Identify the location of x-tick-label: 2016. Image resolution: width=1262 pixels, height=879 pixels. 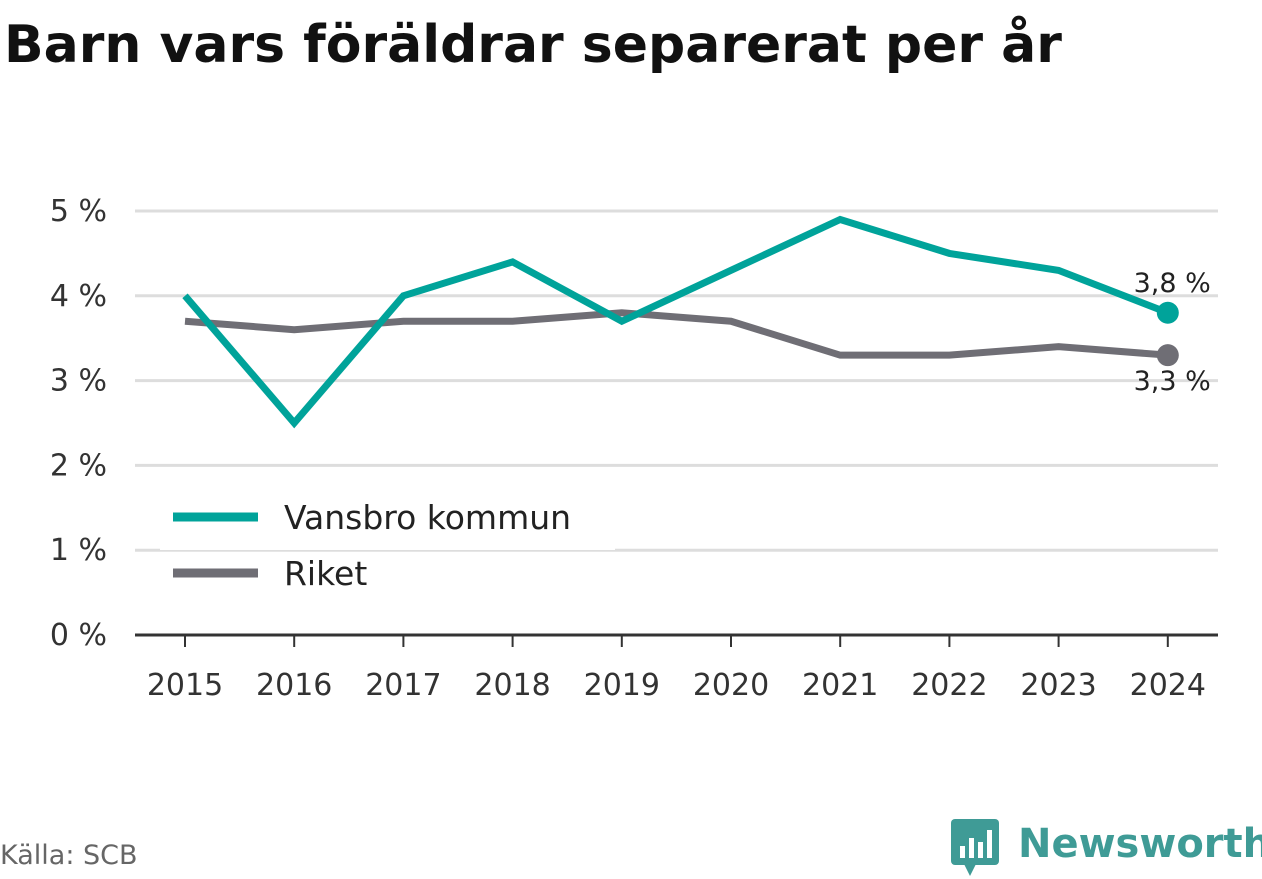
(294, 685).